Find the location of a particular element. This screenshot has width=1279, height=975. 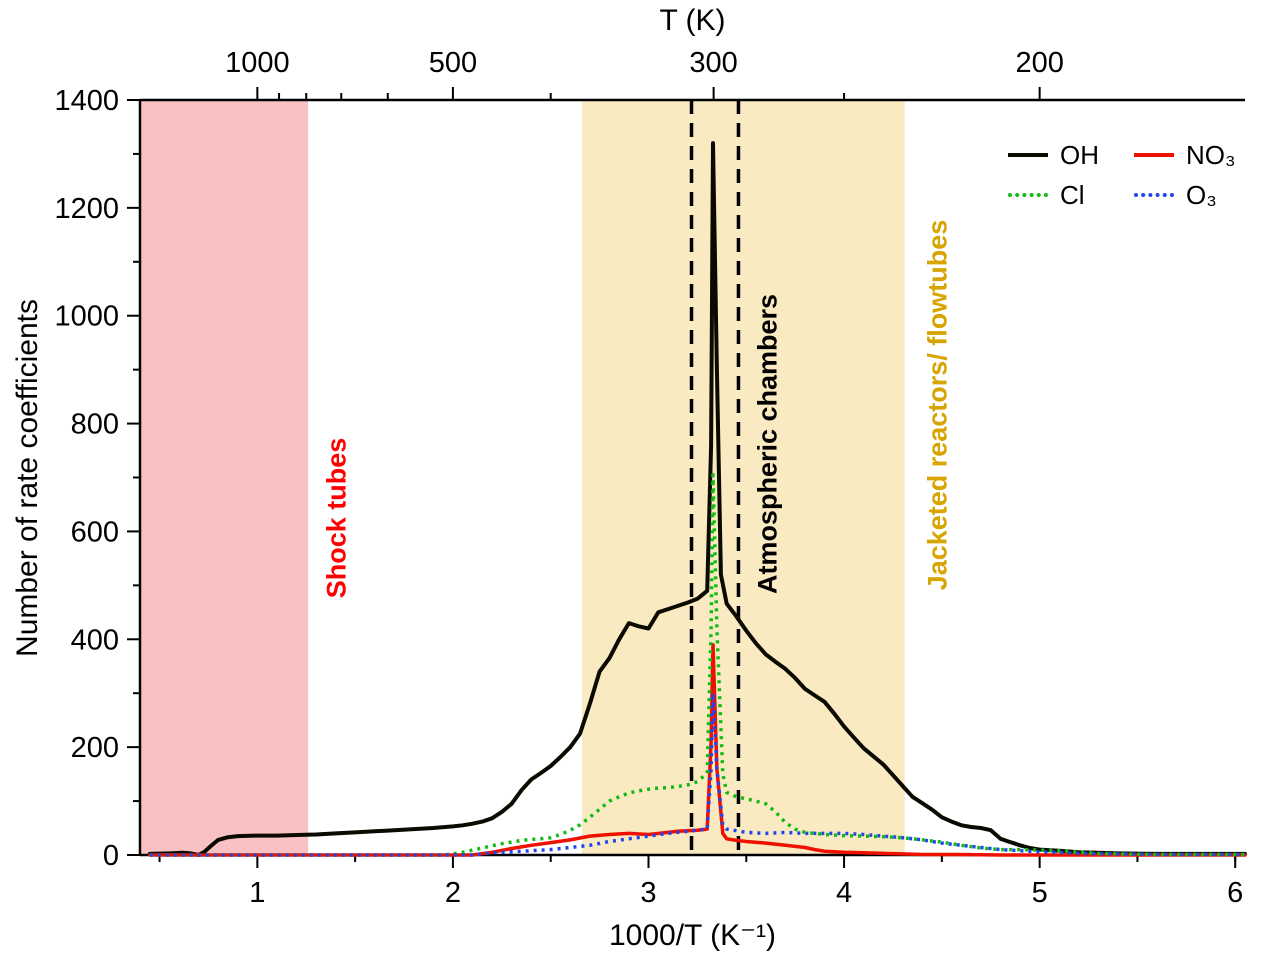

top-tick-label: 1000 is located at coordinates (257, 63).